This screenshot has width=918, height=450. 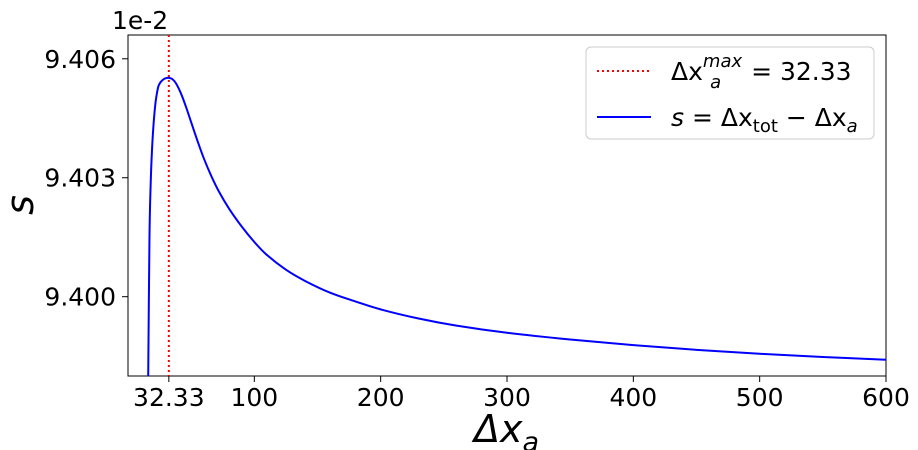 What do you see at coordinates (140, 20) in the screenshot?
I see `y-offset-text: 1e-2` at bounding box center [140, 20].